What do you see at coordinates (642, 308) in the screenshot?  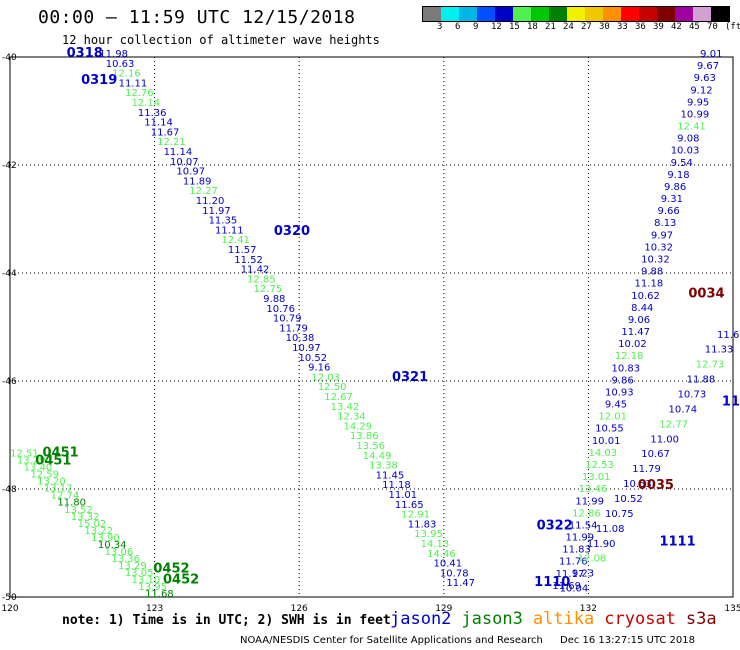 I see `wave-height-value: 8.44` at bounding box center [642, 308].